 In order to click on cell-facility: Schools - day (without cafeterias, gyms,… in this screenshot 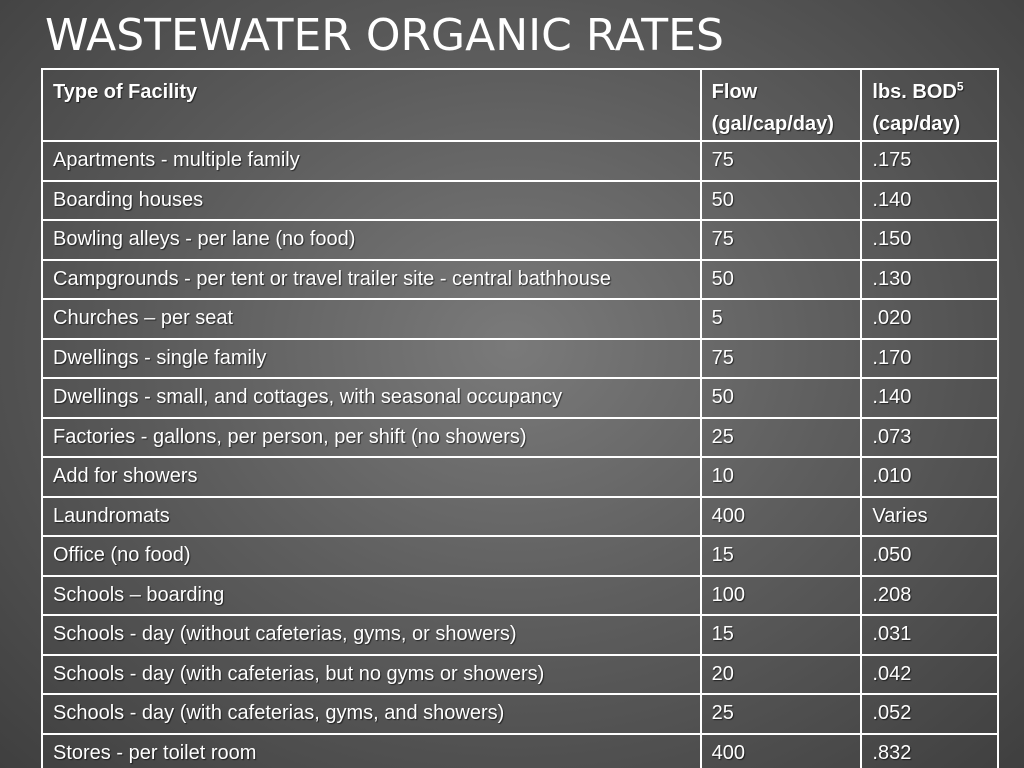, I will do `click(371, 635)`.